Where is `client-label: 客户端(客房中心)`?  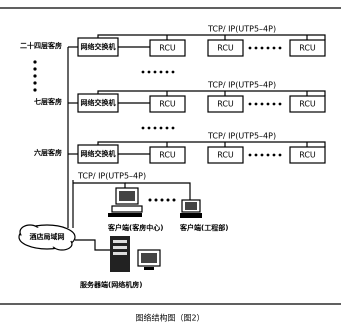
client-label: 客户端(客房中心) is located at coordinates (135, 227).